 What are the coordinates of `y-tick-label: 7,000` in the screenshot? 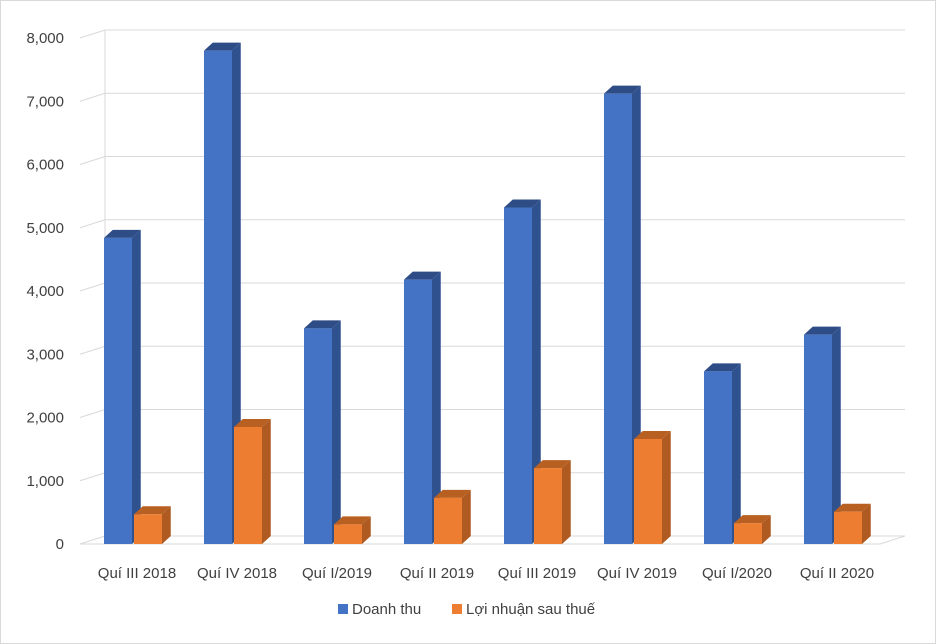 It's located at (45, 101).